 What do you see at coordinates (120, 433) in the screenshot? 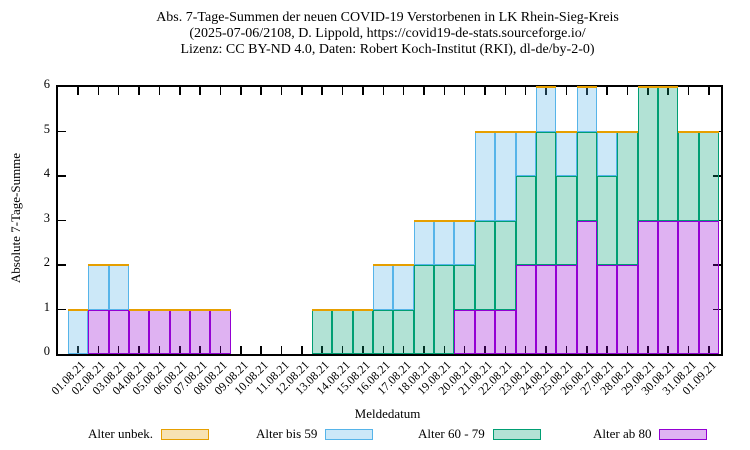
I see `legend-label: Alter unbek.` at bounding box center [120, 433].